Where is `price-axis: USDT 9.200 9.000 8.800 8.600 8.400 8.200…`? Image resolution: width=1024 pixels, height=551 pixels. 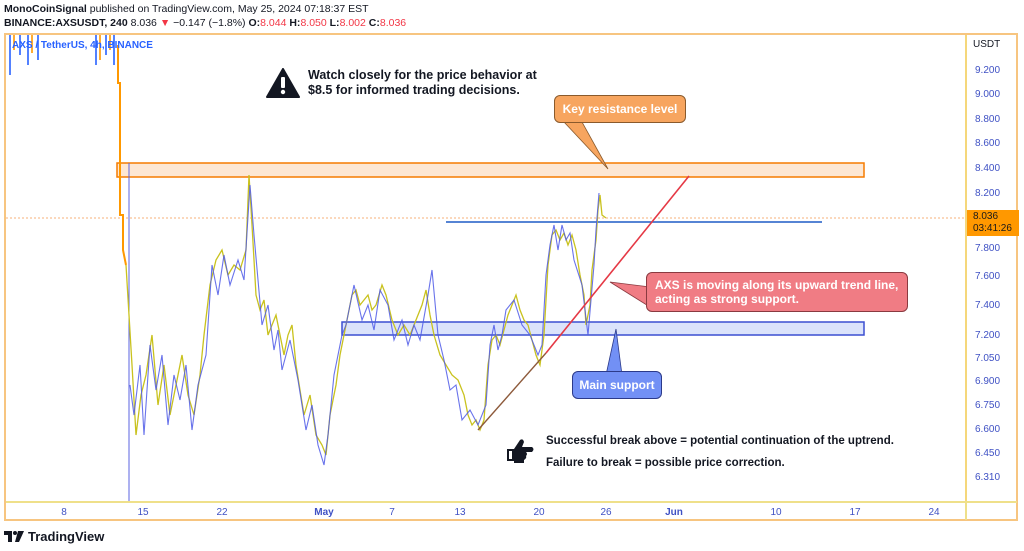 price-axis: USDT 9.200 9.000 8.800 8.600 8.400 8.200… is located at coordinates (992, 268).